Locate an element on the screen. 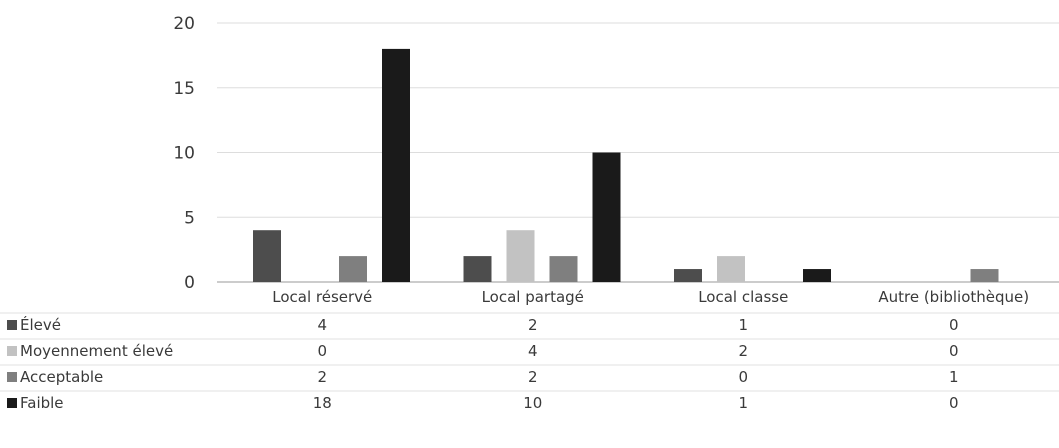 The width and height of the screenshot is (1059, 448). legend-label: Moyennement élevé is located at coordinates (96, 351).